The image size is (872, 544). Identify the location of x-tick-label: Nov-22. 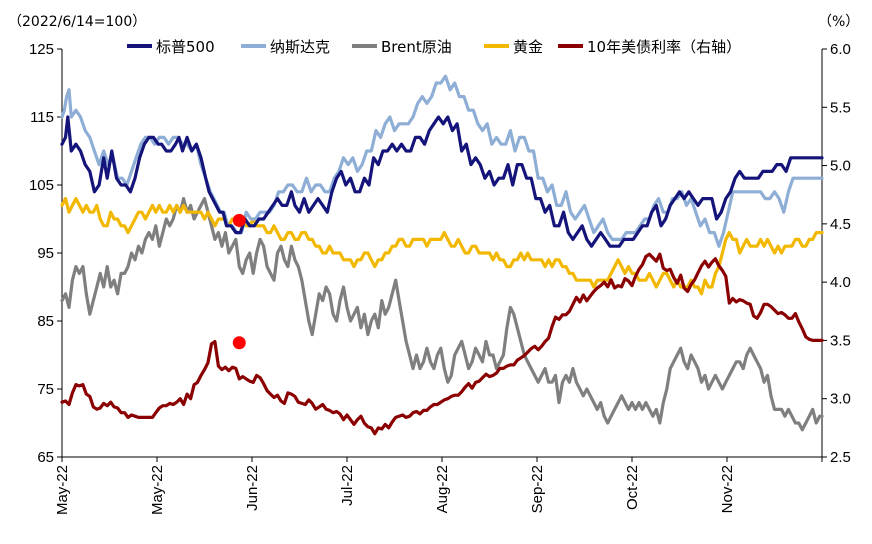
(727, 489).